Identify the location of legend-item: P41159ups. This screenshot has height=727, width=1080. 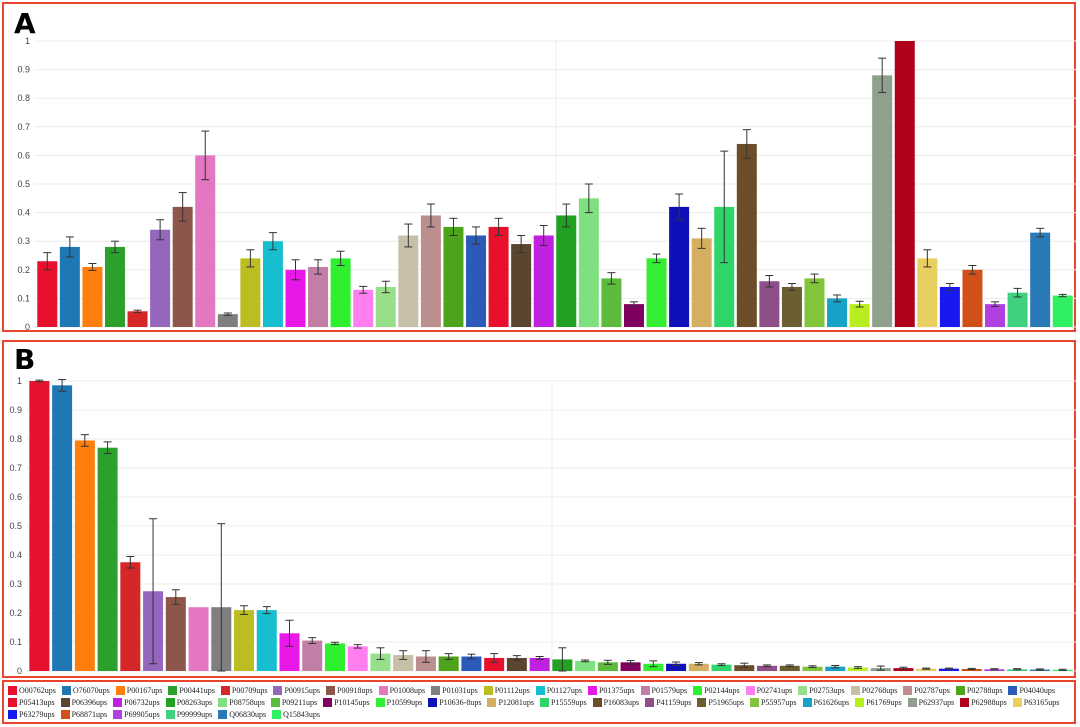
(668, 702).